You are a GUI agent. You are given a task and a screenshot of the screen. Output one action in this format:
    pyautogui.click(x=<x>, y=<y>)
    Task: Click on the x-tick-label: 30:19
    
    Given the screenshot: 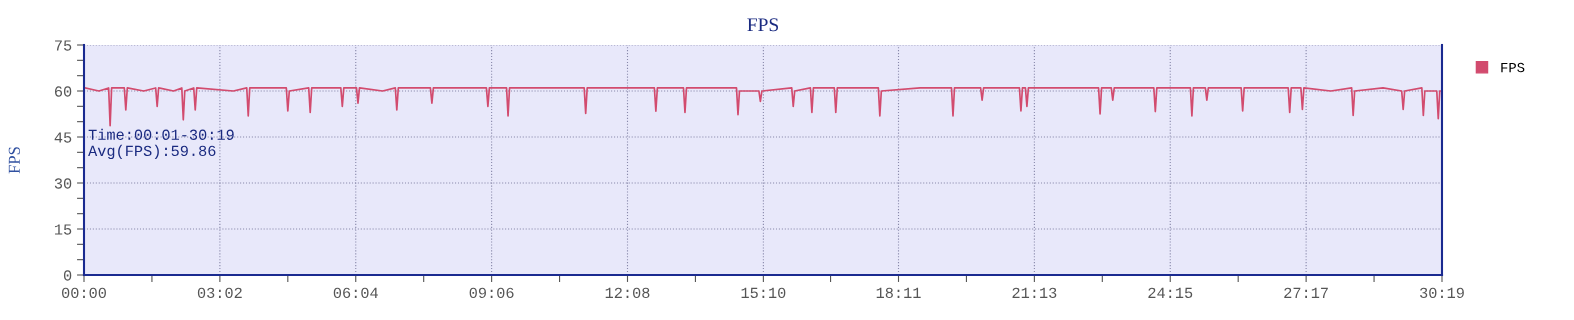 What is the action you would take?
    pyautogui.click(x=1442, y=293)
    